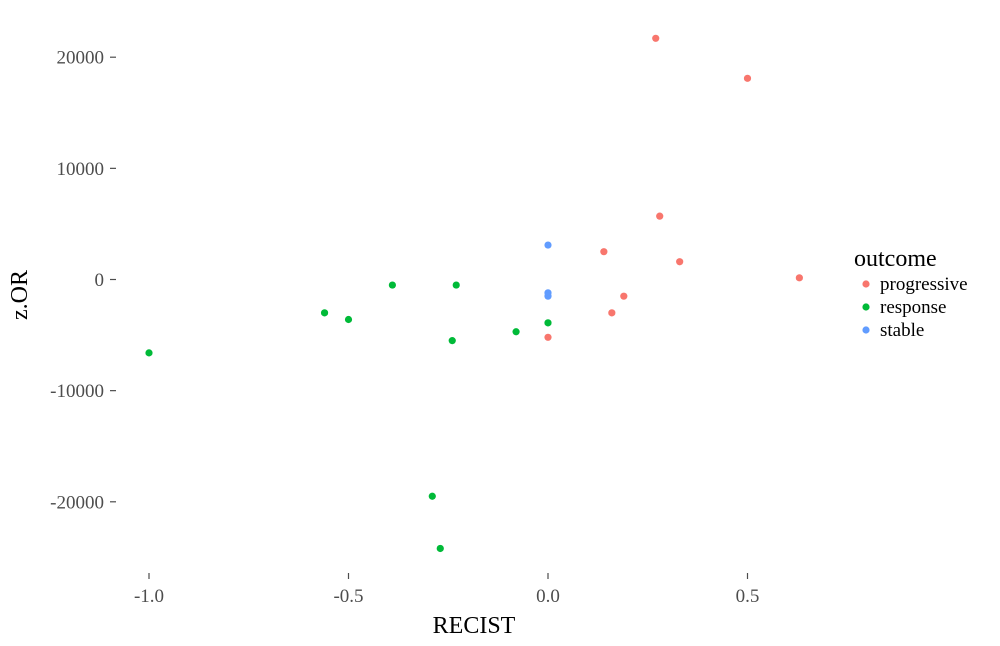  Describe the element at coordinates (866, 330) in the screenshot. I see `legend-key-stable` at that location.